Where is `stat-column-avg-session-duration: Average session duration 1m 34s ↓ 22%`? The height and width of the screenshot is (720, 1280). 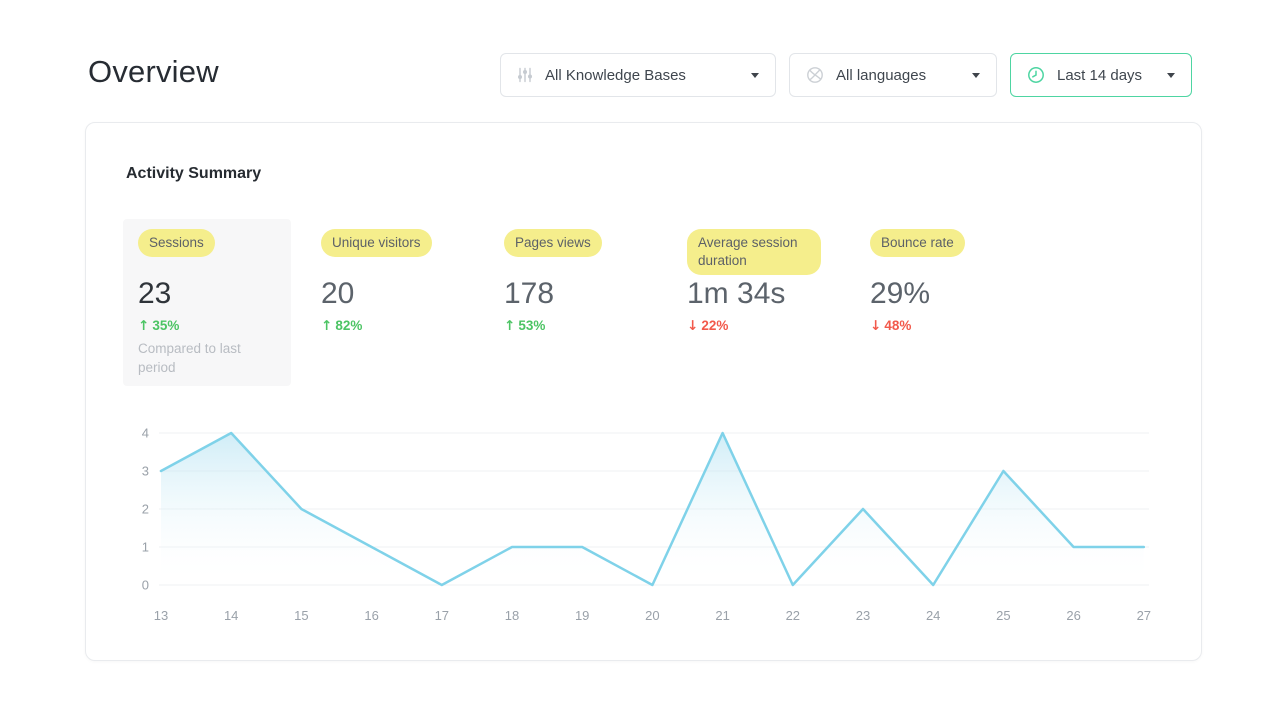 stat-column-avg-session-duration: Average session duration 1m 34s ↓ 22% is located at coordinates (756, 302).